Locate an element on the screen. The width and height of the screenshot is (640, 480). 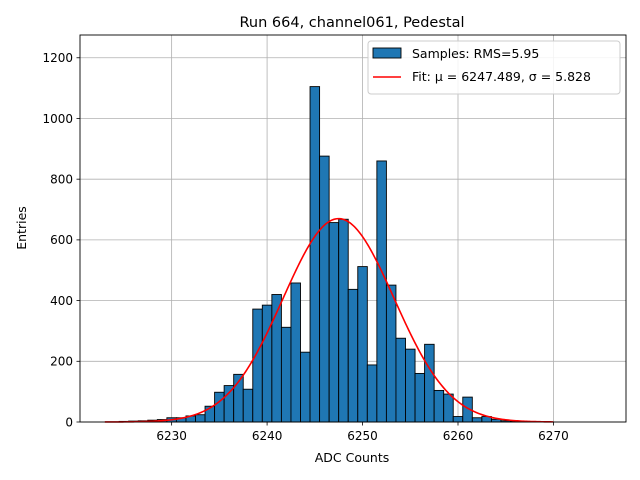
y-tick-label: 600 is located at coordinates (61, 240).